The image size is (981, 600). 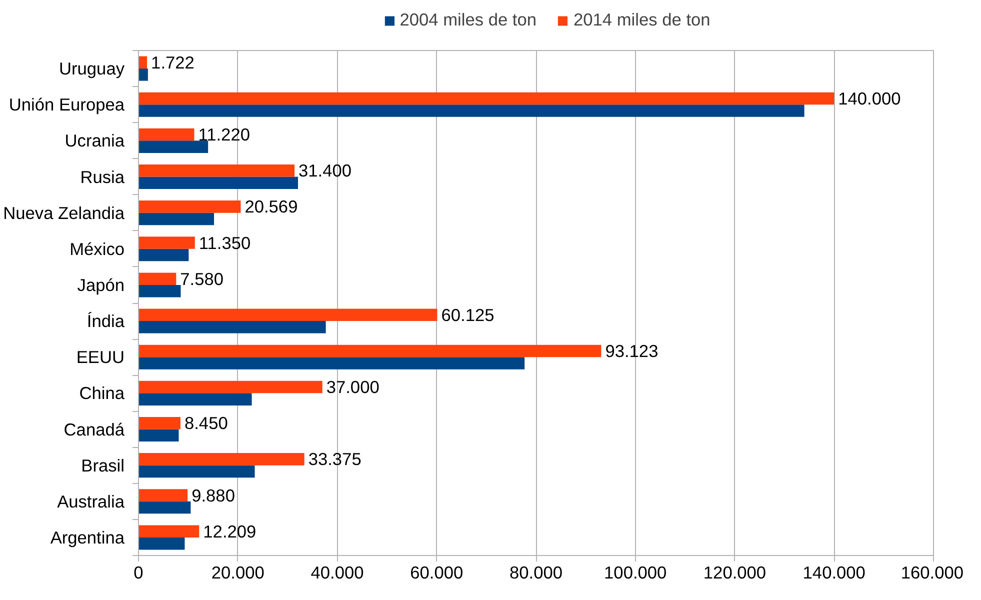 What do you see at coordinates (325, 170) in the screenshot?
I see `data-label: 31.400` at bounding box center [325, 170].